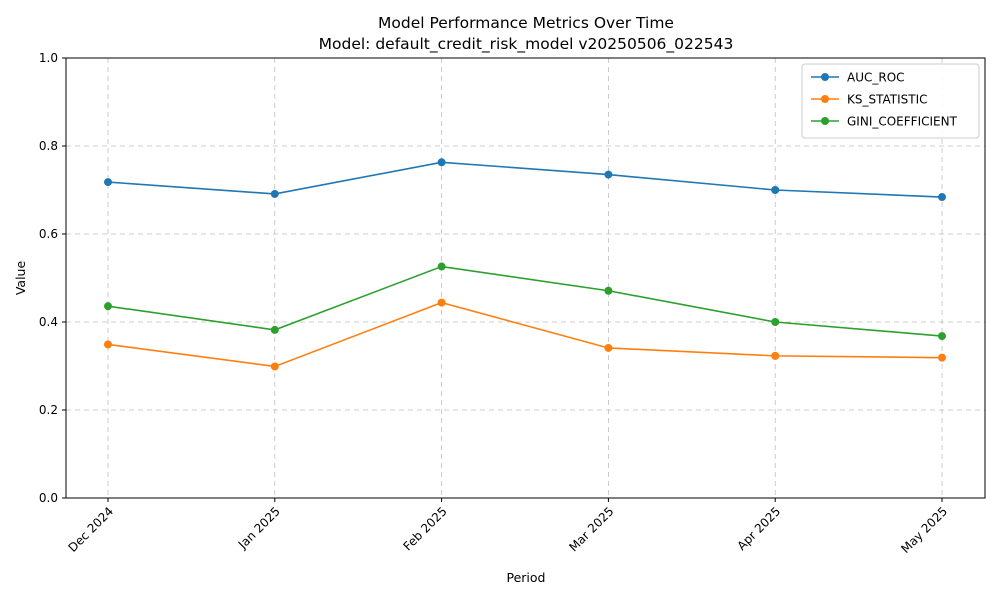  I want to click on y-tick-label: 0.4, so click(48, 322).